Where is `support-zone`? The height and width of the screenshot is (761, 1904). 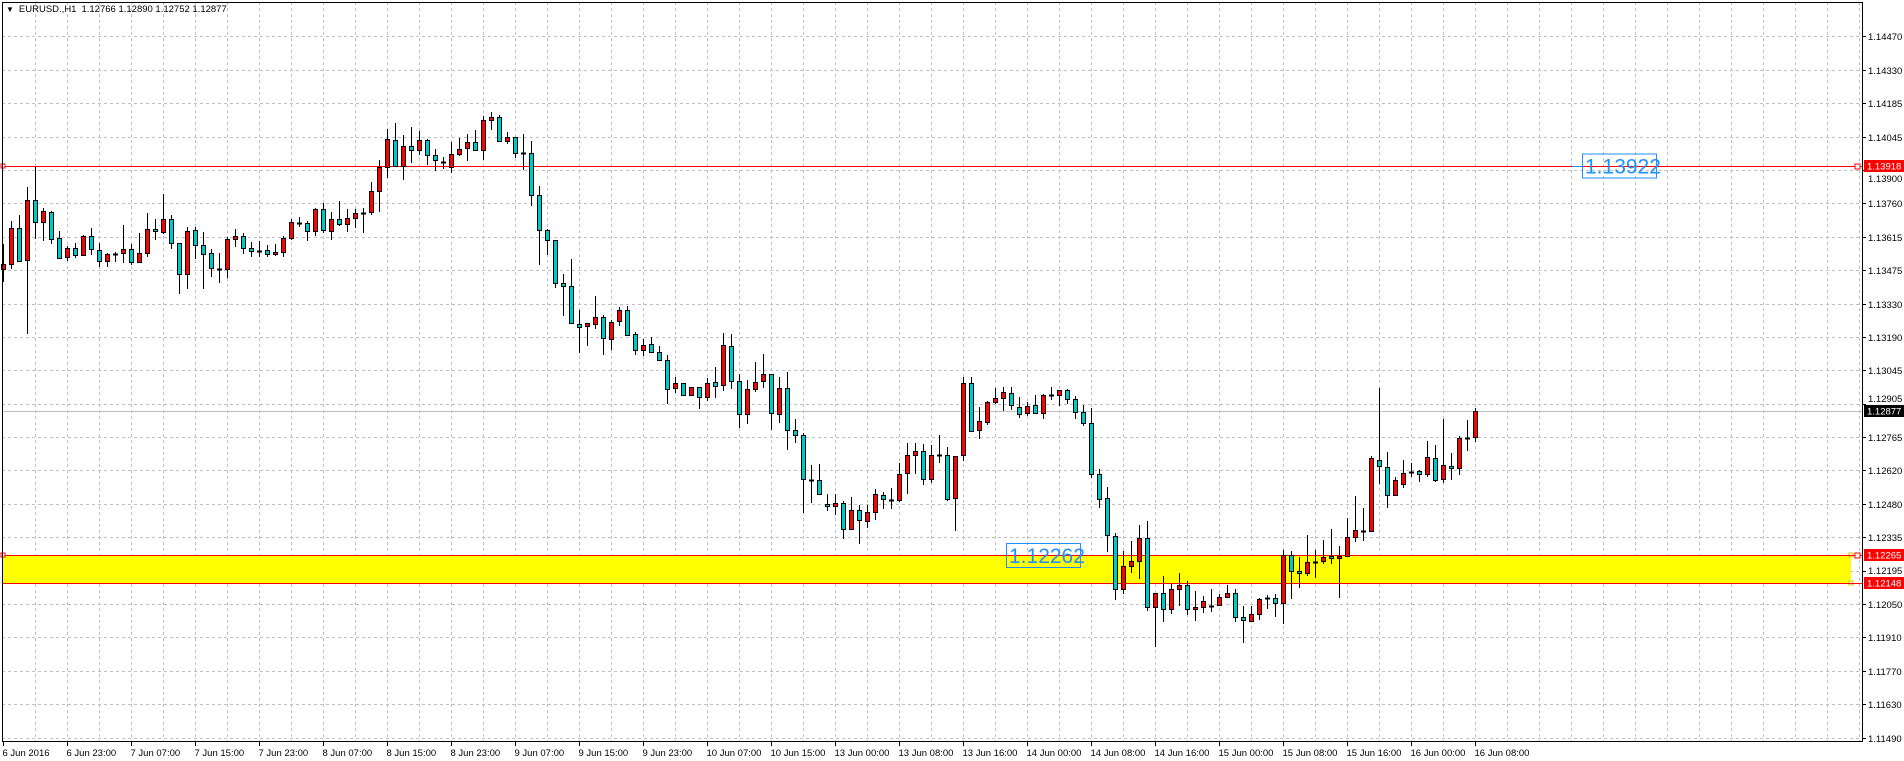 support-zone is located at coordinates (928, 569).